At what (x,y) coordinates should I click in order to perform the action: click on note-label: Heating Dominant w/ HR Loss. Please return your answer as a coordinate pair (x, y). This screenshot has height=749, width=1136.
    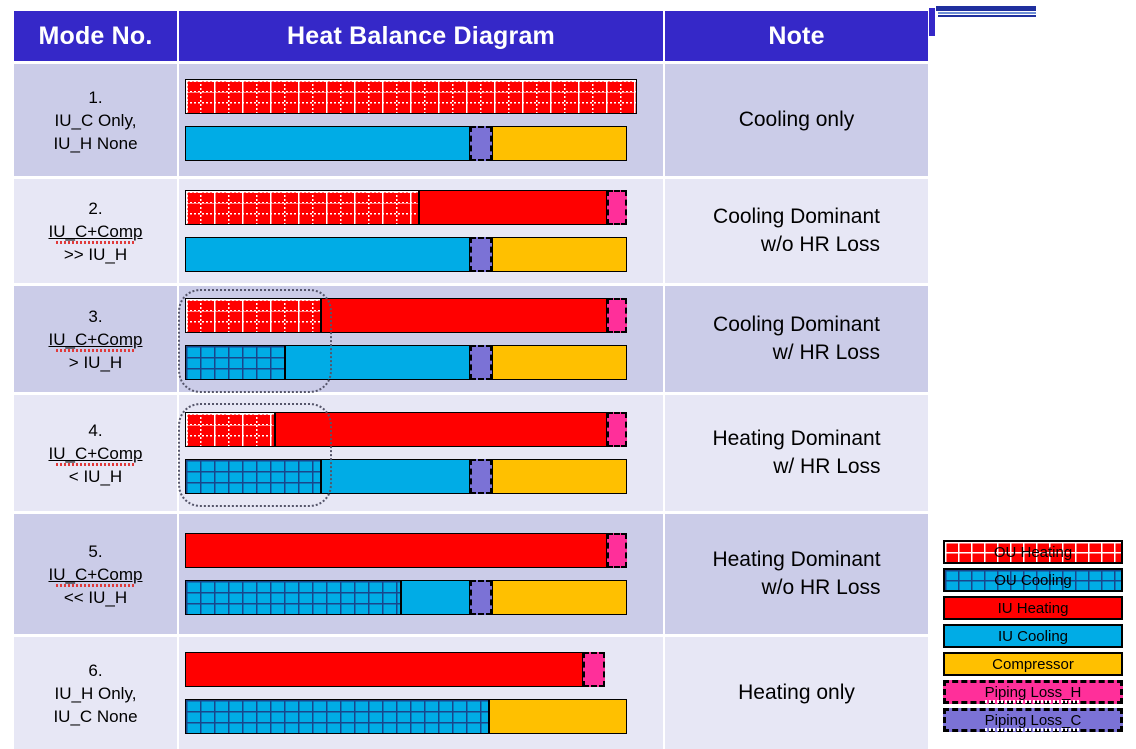
    Looking at the image, I should click on (796, 453).